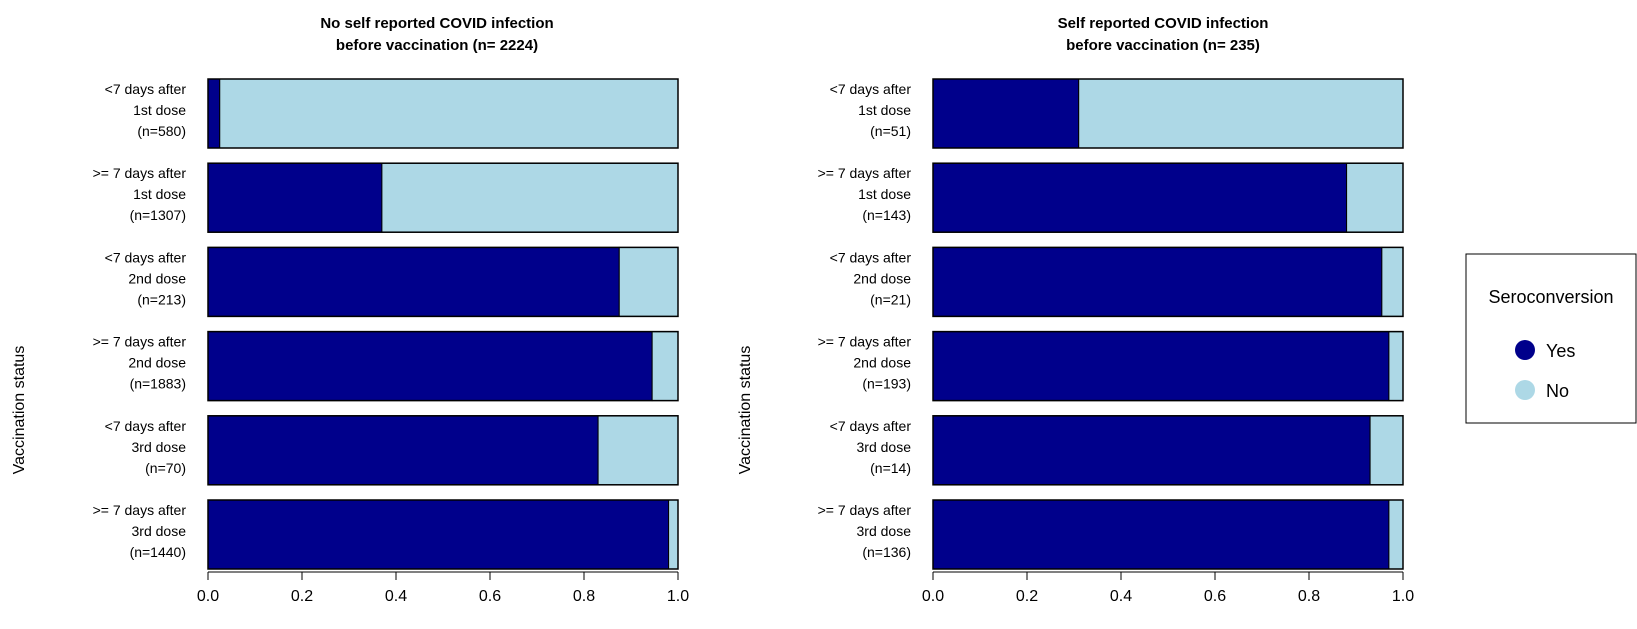 This screenshot has height=629, width=1637. What do you see at coordinates (146, 278) in the screenshot?
I see `category-label: <7 days after 2nd dose (n=213)` at bounding box center [146, 278].